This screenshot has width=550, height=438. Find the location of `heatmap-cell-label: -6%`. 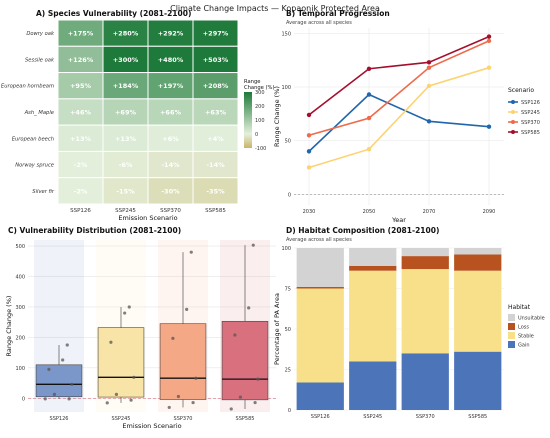

heatmap-cell-label: -6% is located at coordinates (126, 165).